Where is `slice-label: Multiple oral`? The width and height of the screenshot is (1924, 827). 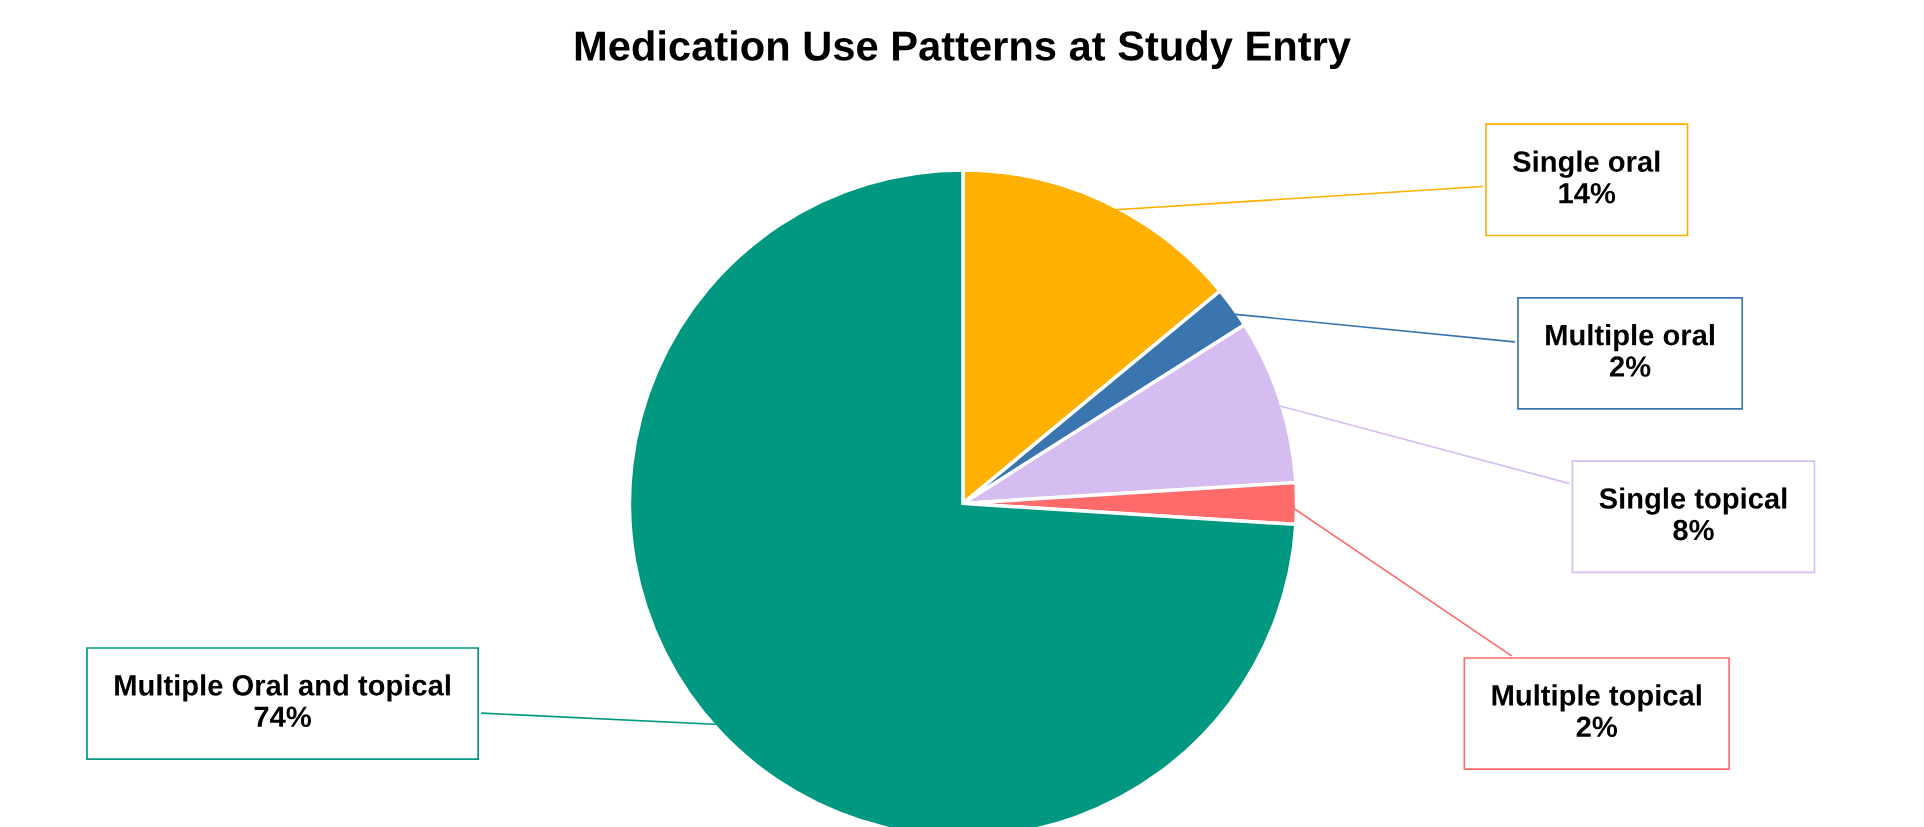
slice-label: Multiple oral is located at coordinates (1630, 338).